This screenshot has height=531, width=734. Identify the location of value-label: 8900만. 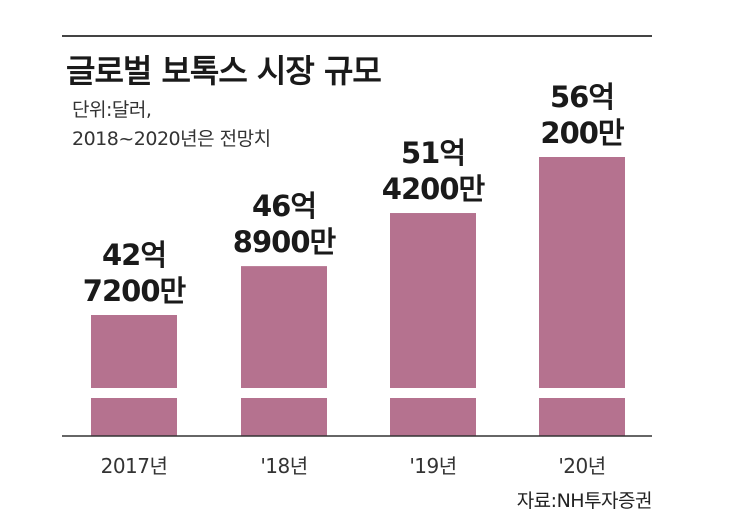
(285, 242).